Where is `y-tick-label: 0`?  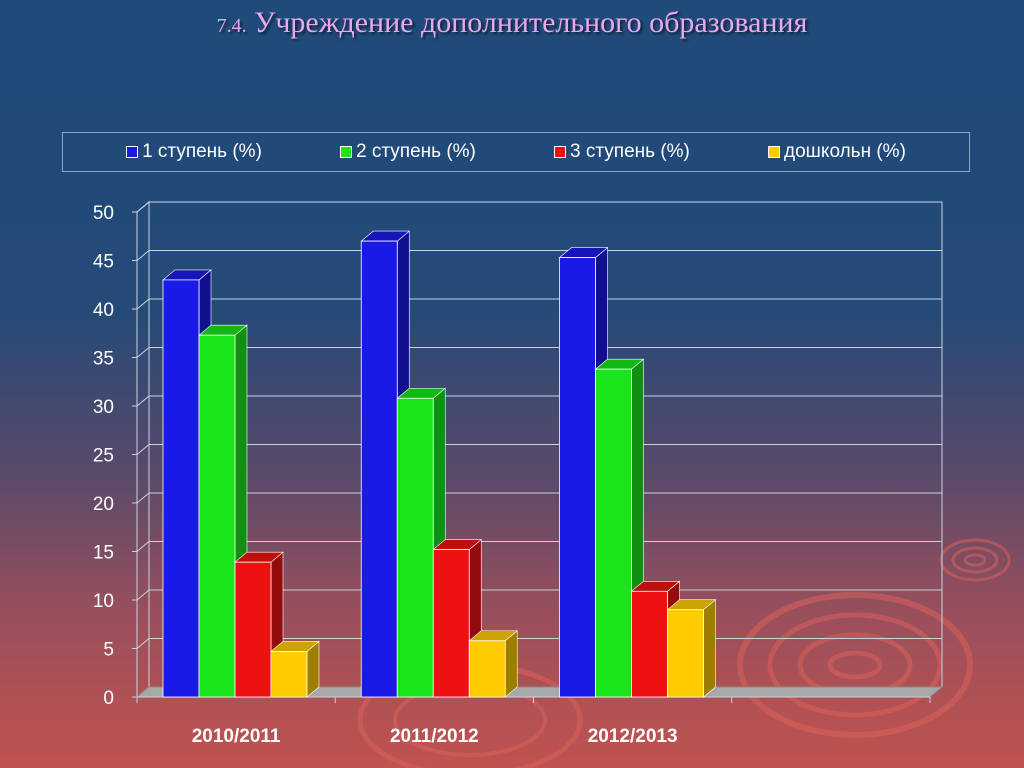 y-tick-label: 0 is located at coordinates (108, 698).